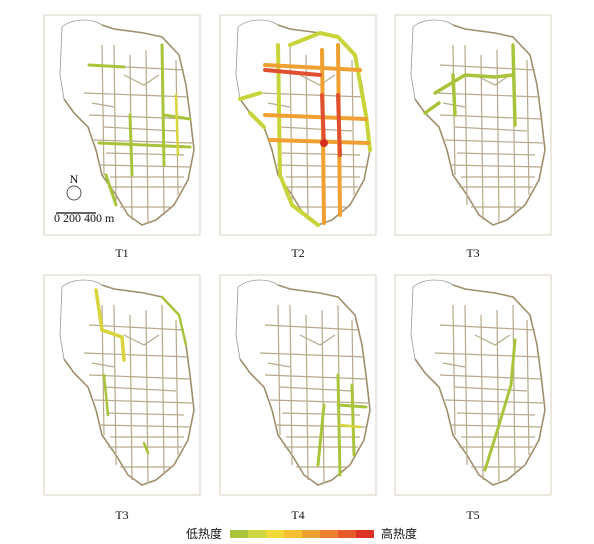 This screenshot has height=544, width=594. I want to click on north-label: N, so click(74, 179).